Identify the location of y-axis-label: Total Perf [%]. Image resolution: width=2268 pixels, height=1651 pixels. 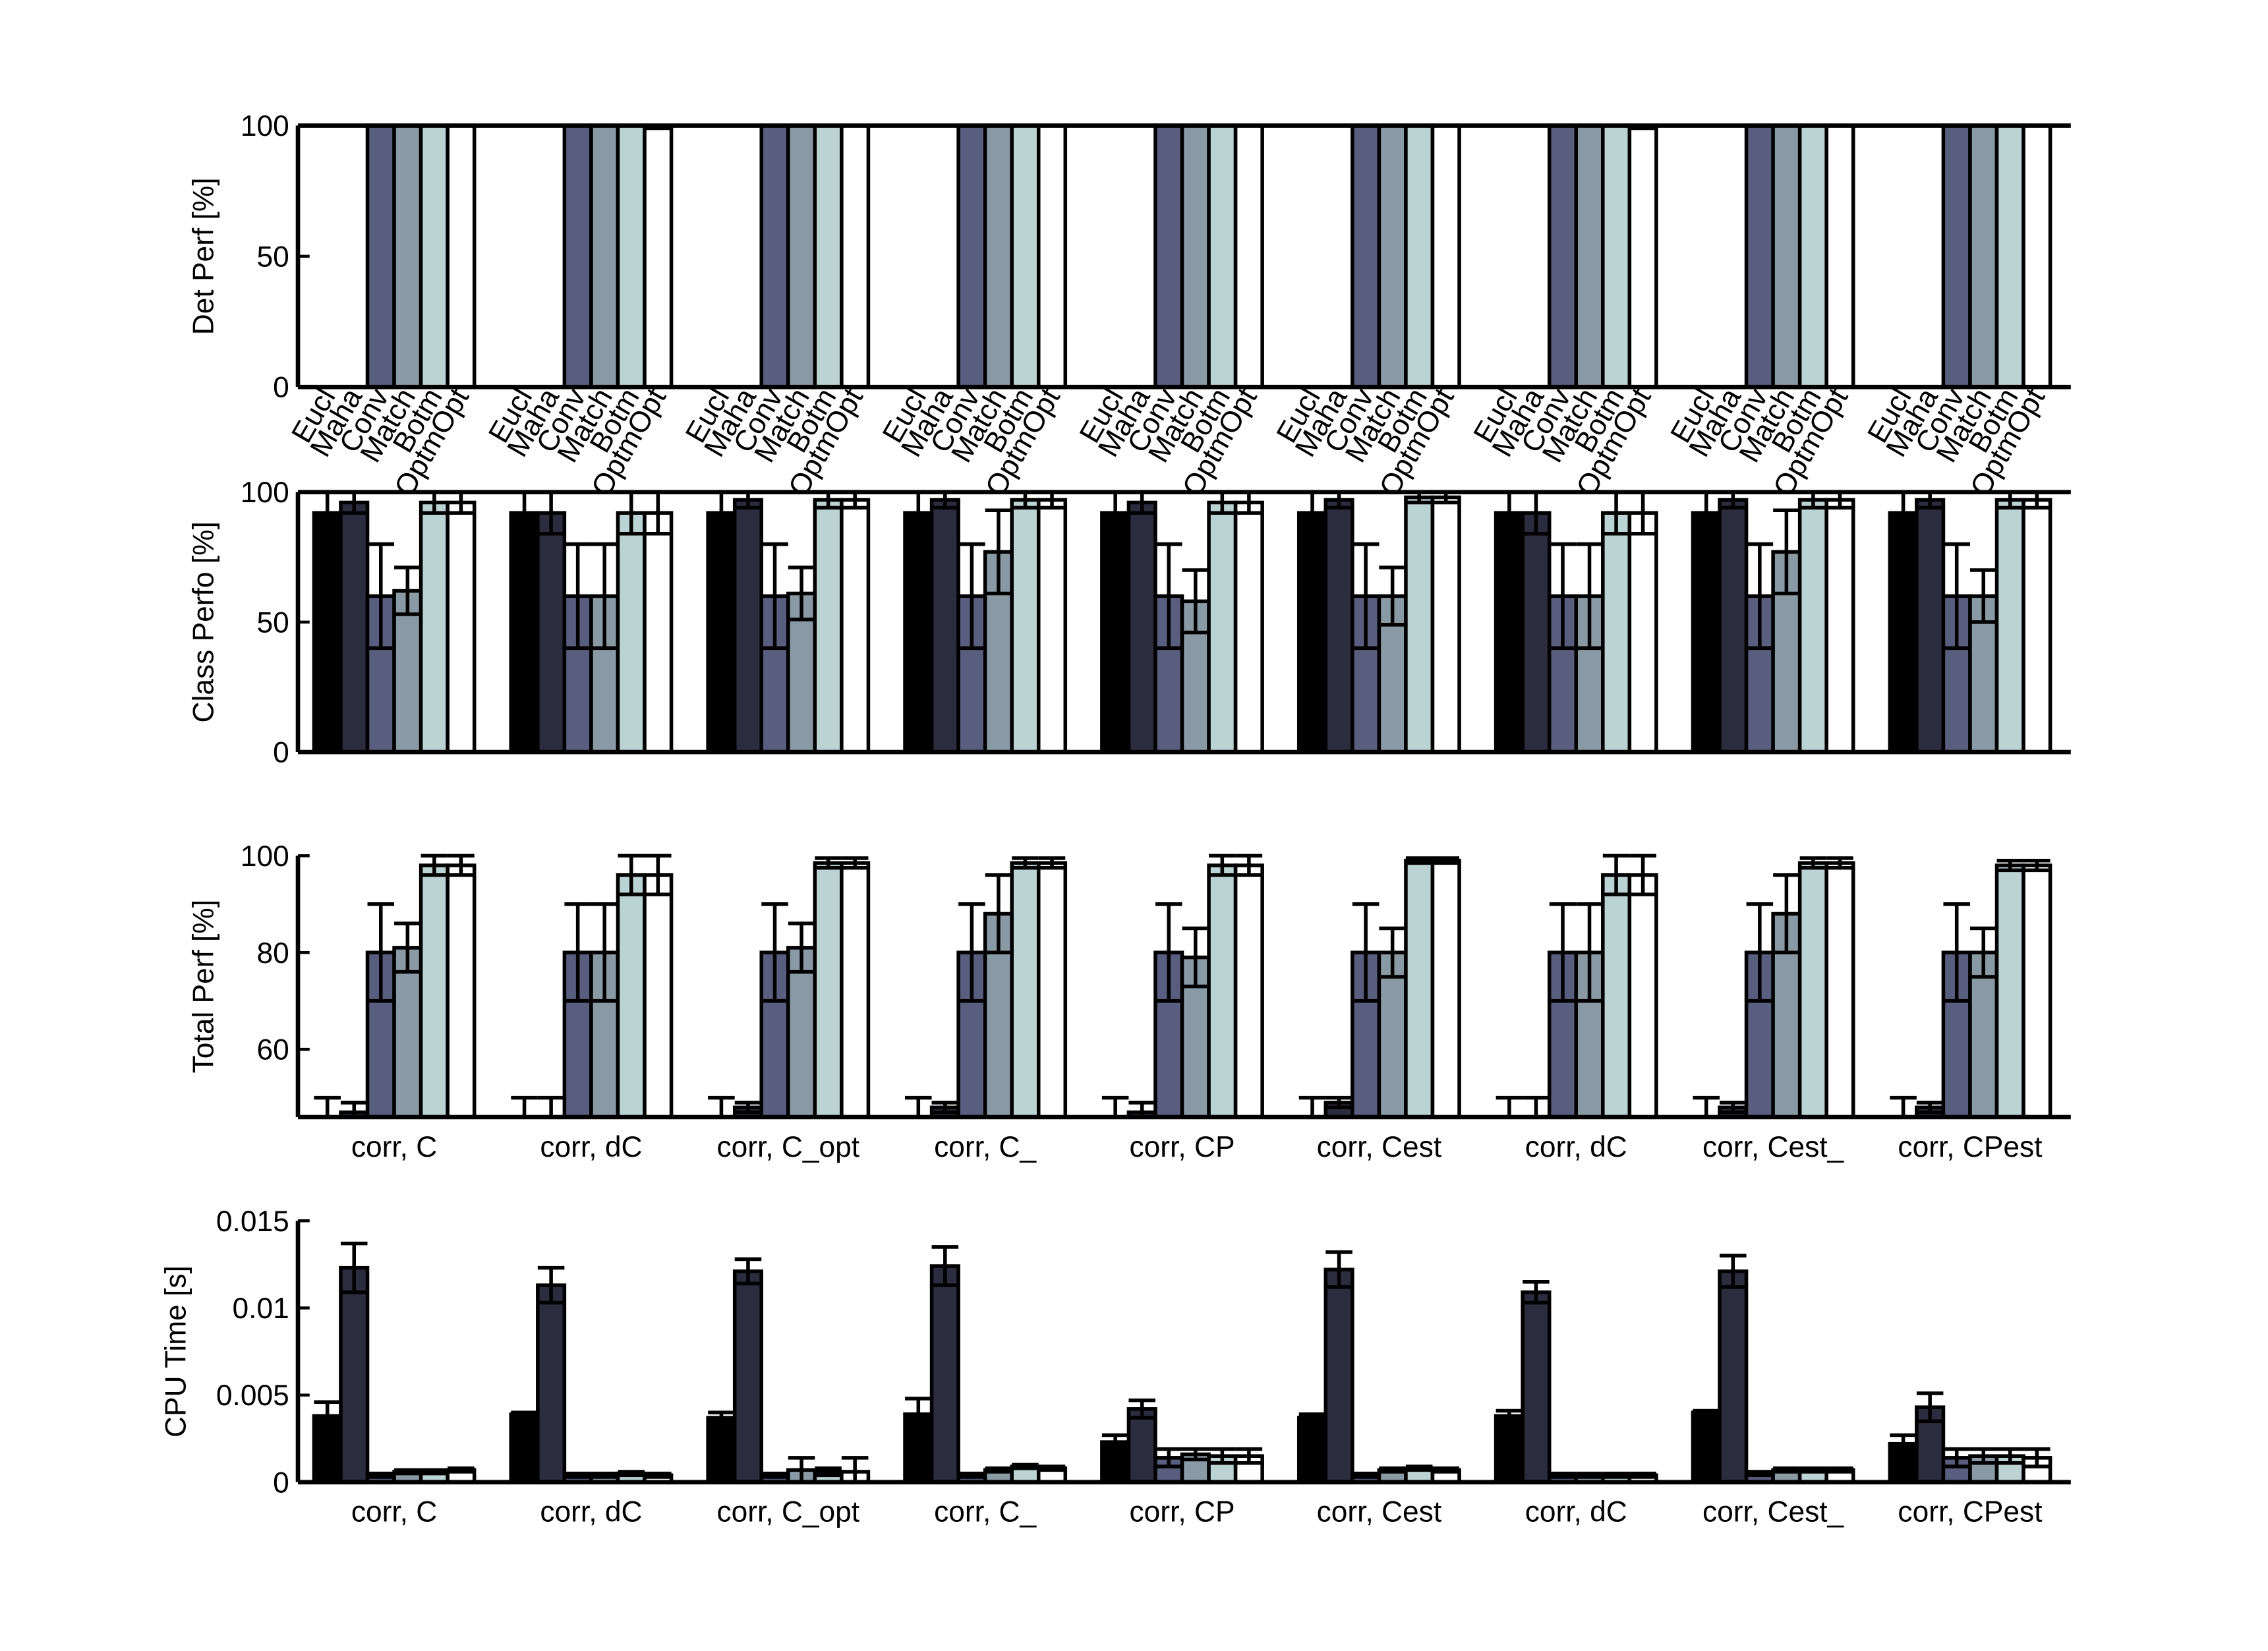
(204, 986).